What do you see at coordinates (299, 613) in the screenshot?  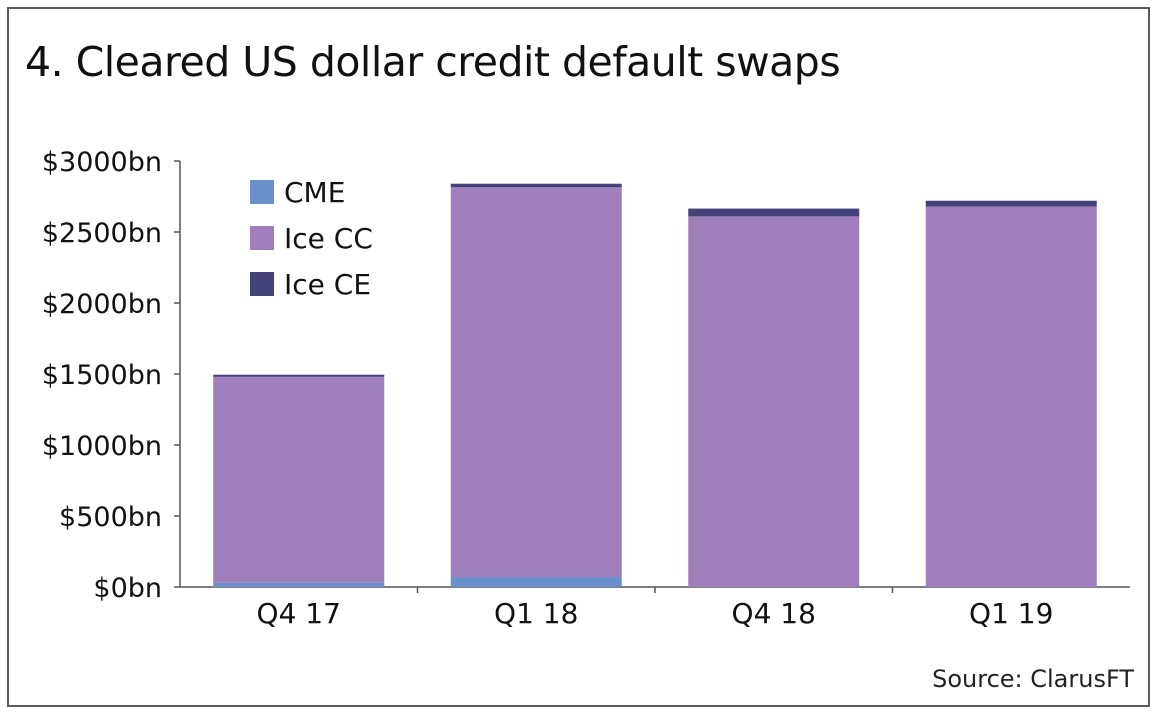 I see `x-tick-label: Q4 17` at bounding box center [299, 613].